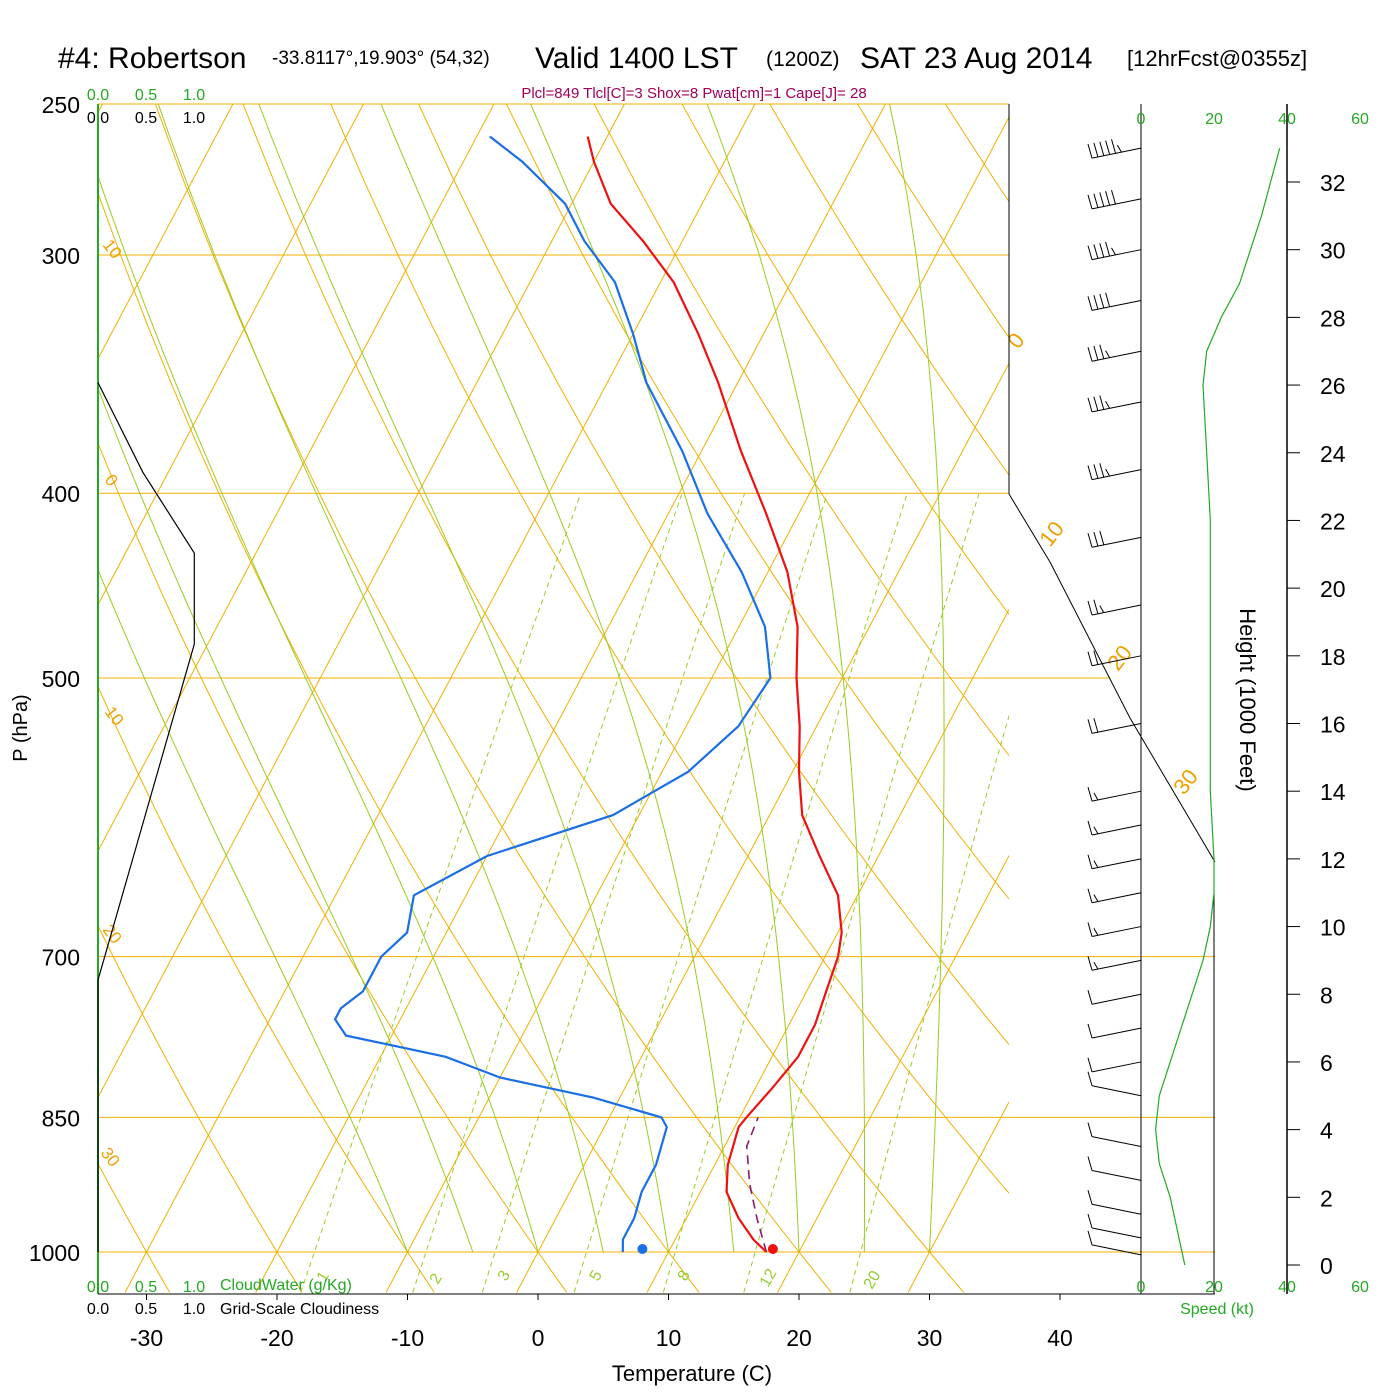 Image resolution: width=1400 pixels, height=1400 pixels. What do you see at coordinates (601, 1322) in the screenshot?
I see `temperature-axis: -30 -20 -10 0 10 20 30 40` at bounding box center [601, 1322].